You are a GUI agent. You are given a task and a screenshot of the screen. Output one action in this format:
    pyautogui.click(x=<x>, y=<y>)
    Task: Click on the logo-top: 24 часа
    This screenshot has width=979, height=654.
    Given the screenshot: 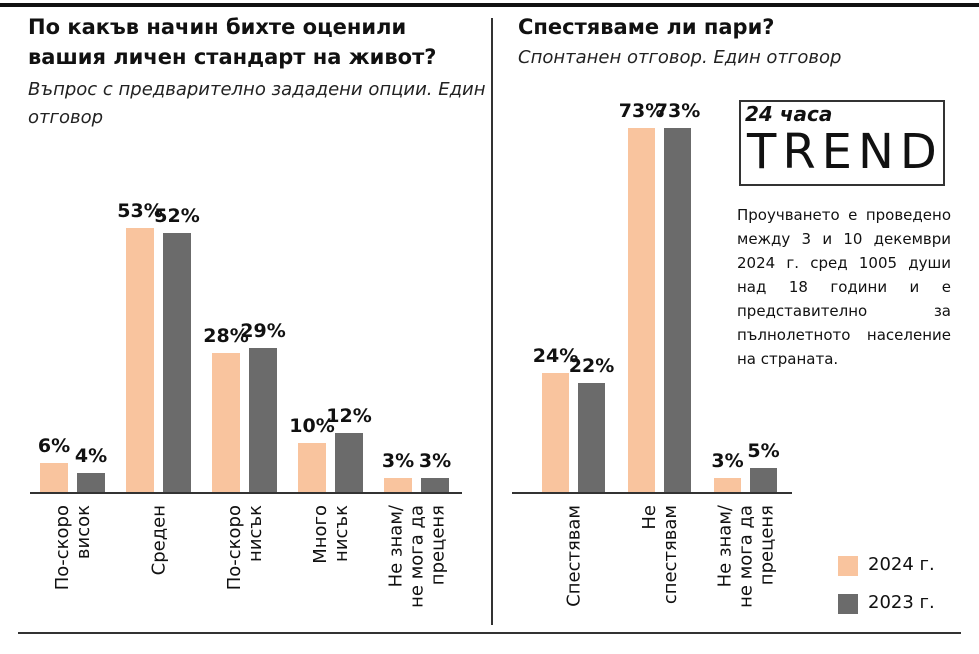 What is the action you would take?
    pyautogui.click(x=789, y=114)
    